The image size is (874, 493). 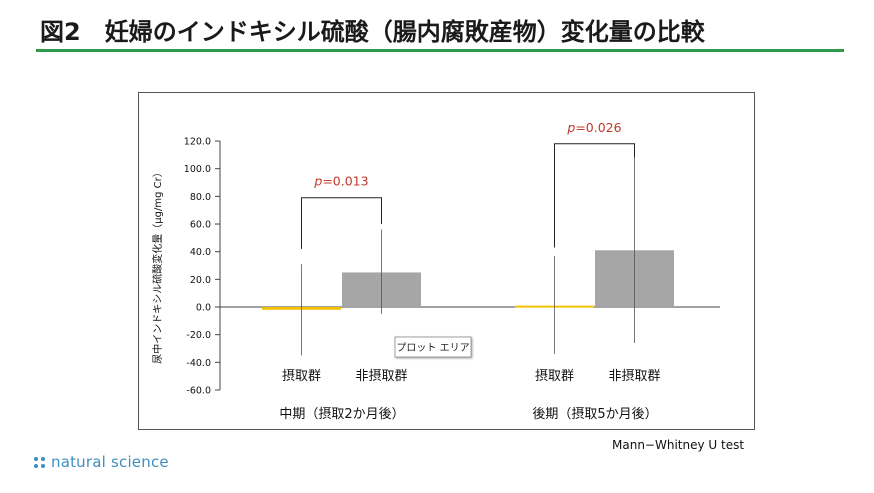 I want to click on brand-dots-icon, so click(x=39, y=462).